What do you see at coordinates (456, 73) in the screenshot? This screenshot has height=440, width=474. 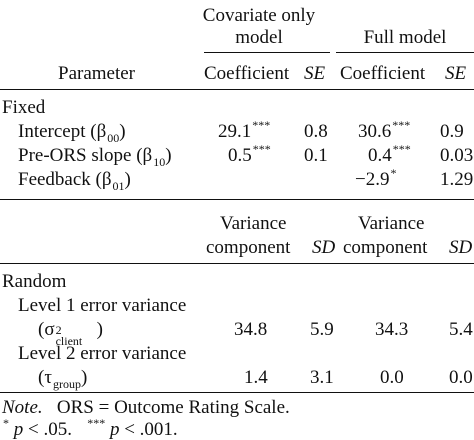 I see `column-header-se-2: SE` at bounding box center [456, 73].